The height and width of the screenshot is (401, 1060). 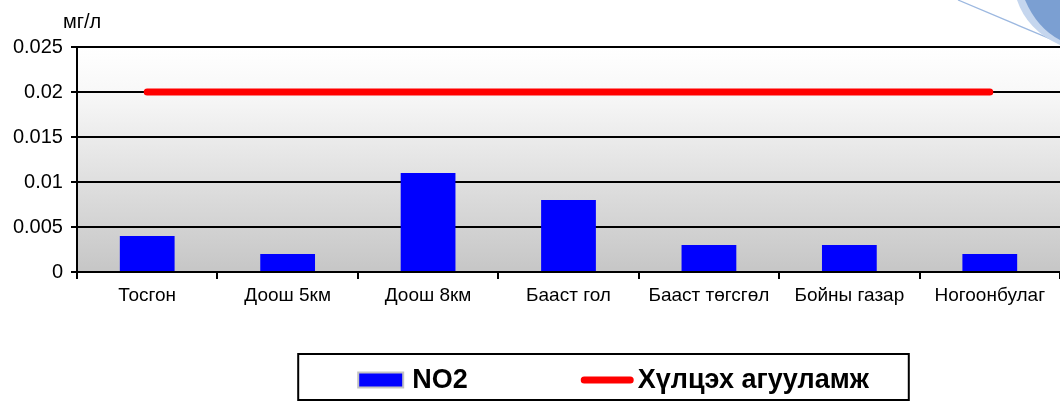 I want to click on x-tick-label: Ногоонбулаг, so click(x=990, y=294).